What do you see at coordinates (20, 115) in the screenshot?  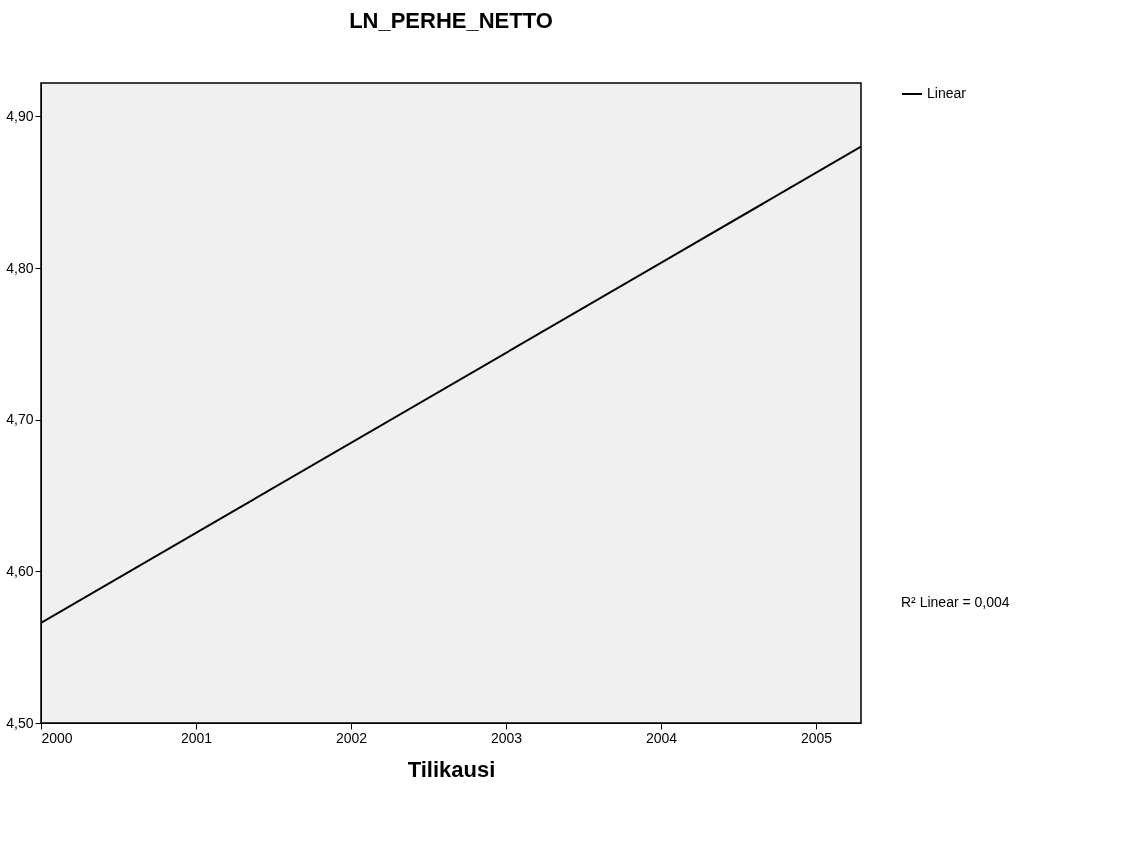 I see `y-tick-label: 4,90` at bounding box center [20, 115].